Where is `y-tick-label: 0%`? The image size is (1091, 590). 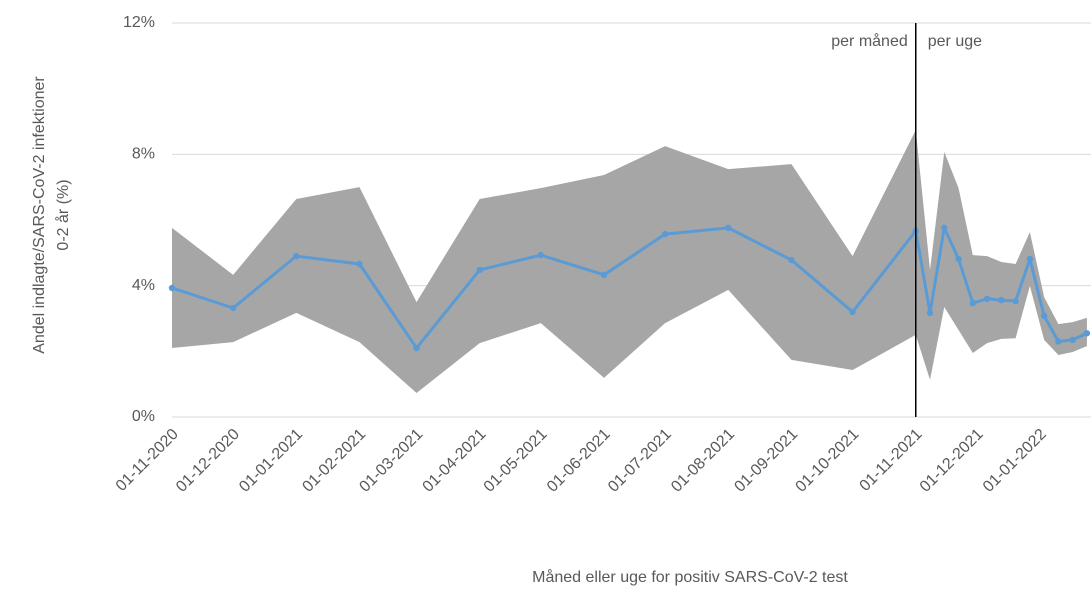
y-tick-label: 0% is located at coordinates (143, 416).